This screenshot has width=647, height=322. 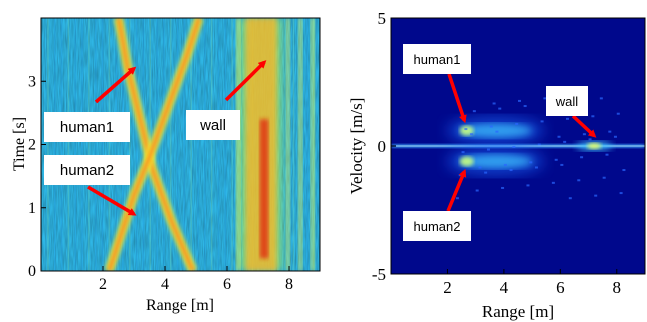 I want to click on y-axis-label: Time [s], so click(x=19, y=144).